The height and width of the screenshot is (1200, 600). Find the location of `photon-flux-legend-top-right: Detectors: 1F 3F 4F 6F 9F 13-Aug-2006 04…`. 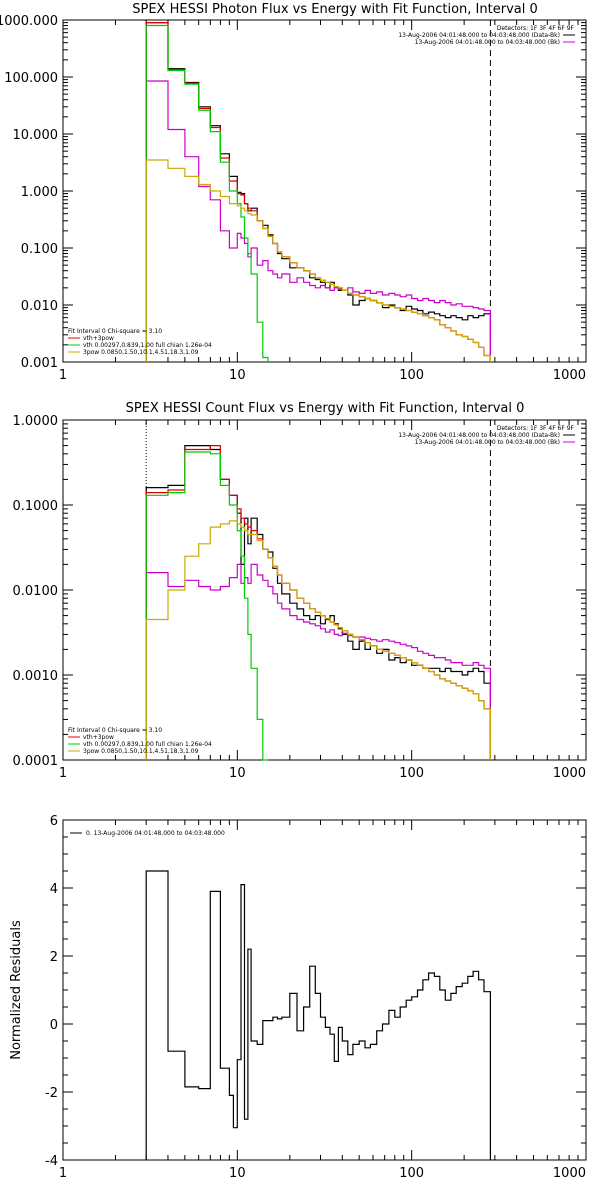

photon-flux-legend-top-right: Detectors: 1F 3F 4F 6F 9F 13-Aug-2006 04… is located at coordinates (486, 35).